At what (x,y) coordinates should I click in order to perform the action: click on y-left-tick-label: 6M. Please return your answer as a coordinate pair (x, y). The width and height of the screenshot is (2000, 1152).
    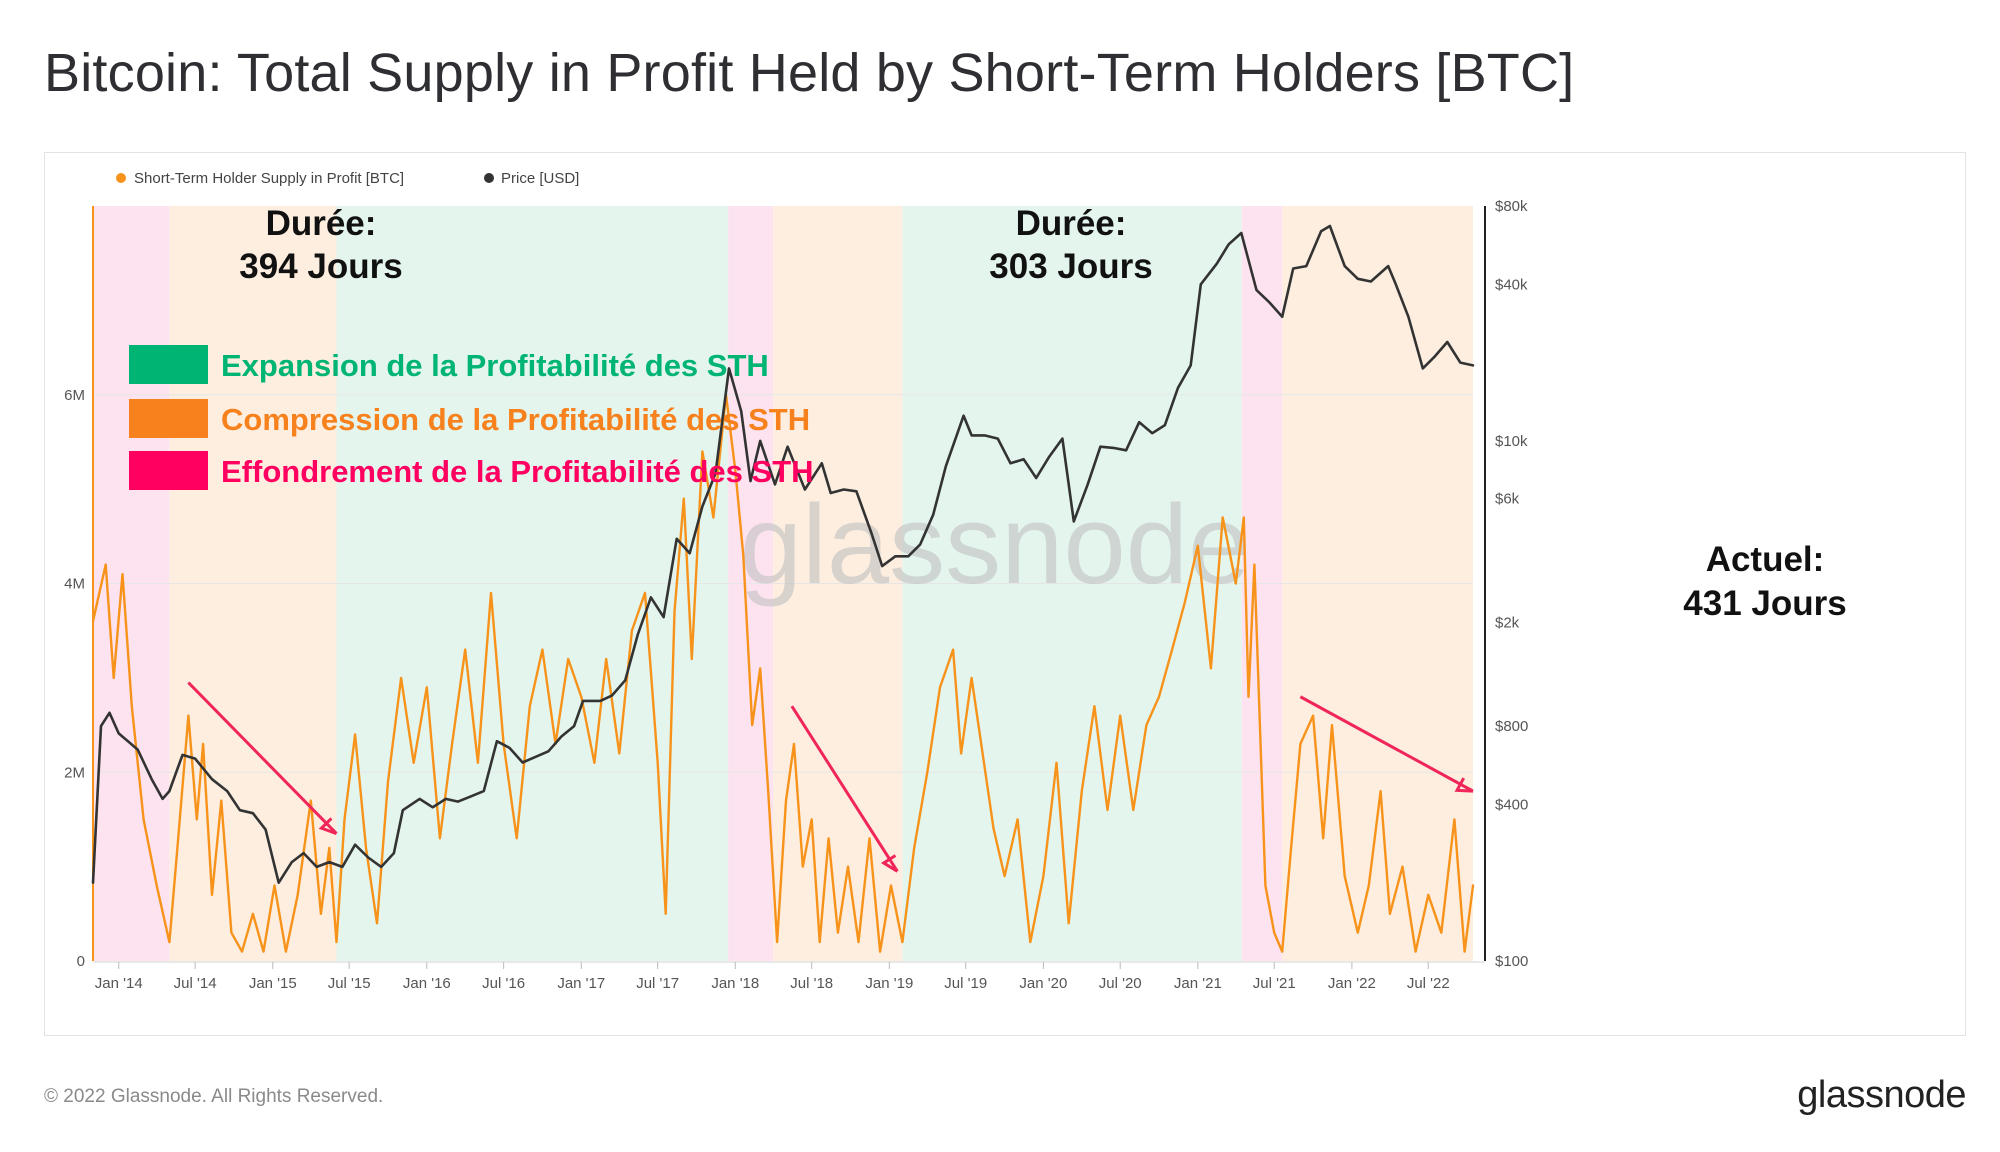
    Looking at the image, I should click on (74, 395).